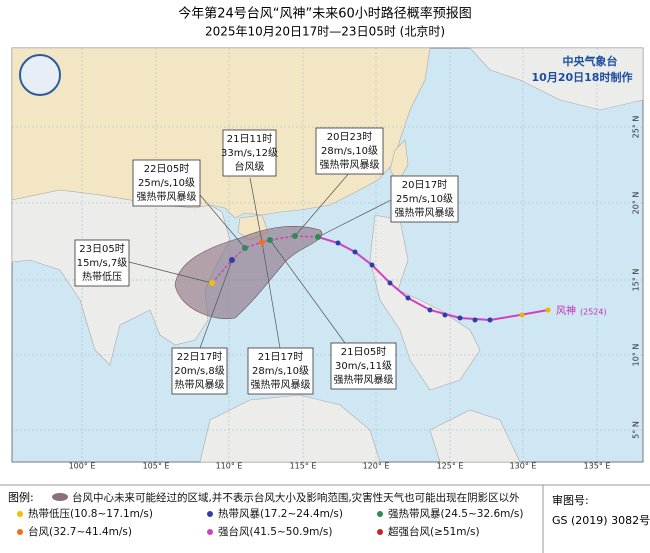 Image resolution: width=650 pixels, height=553 pixels. What do you see at coordinates (229, 466) in the screenshot?
I see `lon-label: 110° E` at bounding box center [229, 466].